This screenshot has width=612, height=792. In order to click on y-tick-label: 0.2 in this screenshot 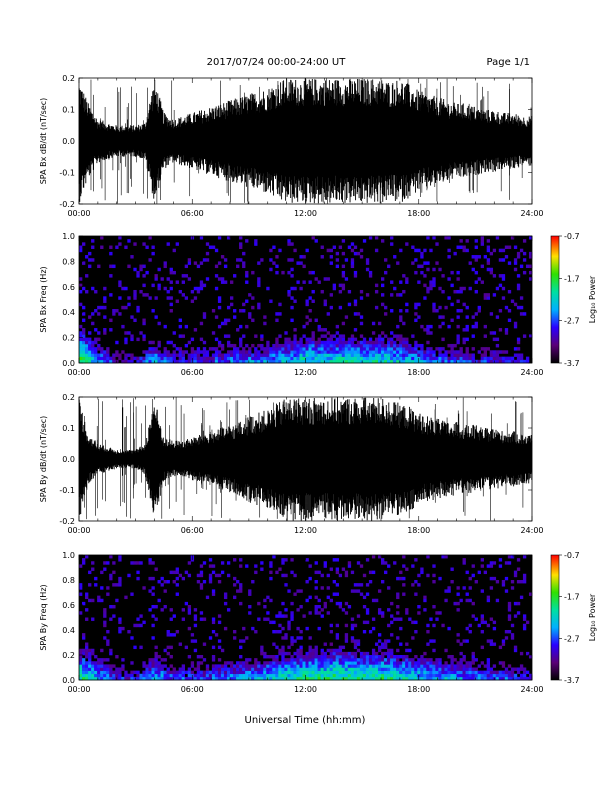, I will do `click(68, 397)`.